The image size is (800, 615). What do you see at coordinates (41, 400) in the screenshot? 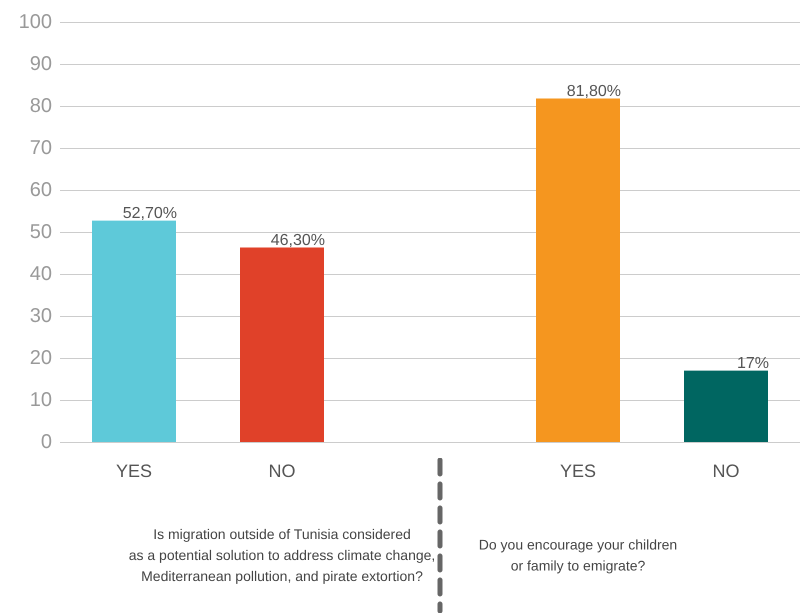
I see `y-tick-label: 10` at bounding box center [41, 400].